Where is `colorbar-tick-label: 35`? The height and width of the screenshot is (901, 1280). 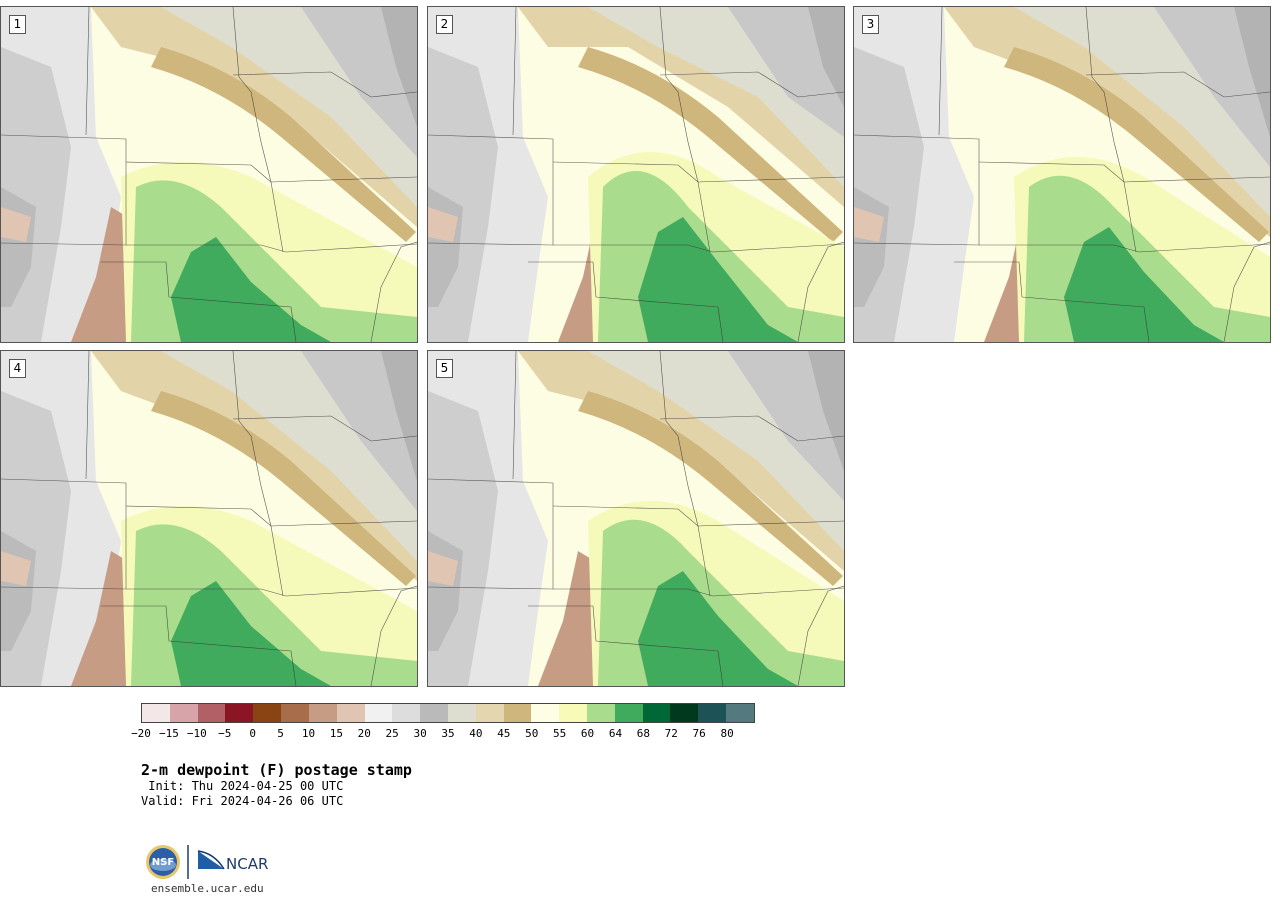
colorbar-tick-label: 35 is located at coordinates (448, 733).